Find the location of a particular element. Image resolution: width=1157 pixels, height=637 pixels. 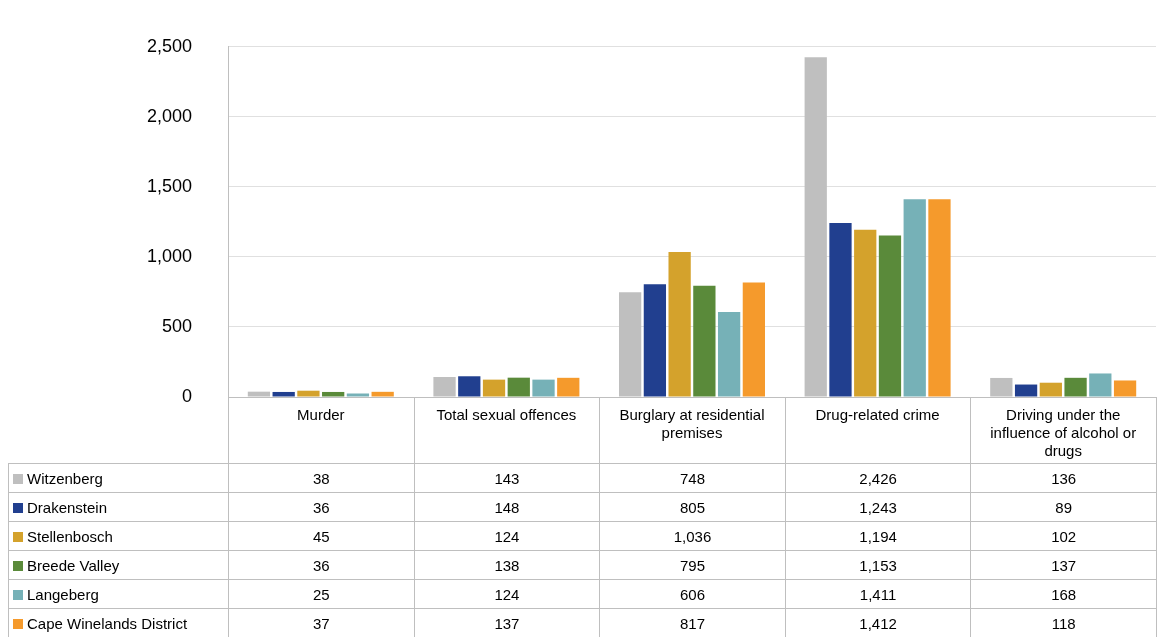

legend-label: Langeberg is located at coordinates (118, 594).